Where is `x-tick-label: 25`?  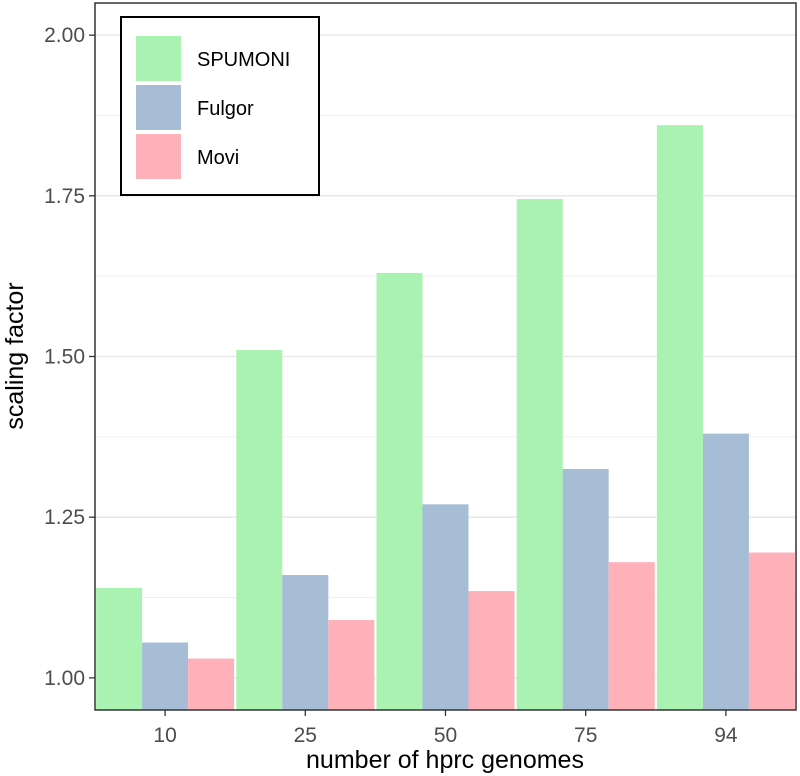 x-tick-label: 25 is located at coordinates (305, 735).